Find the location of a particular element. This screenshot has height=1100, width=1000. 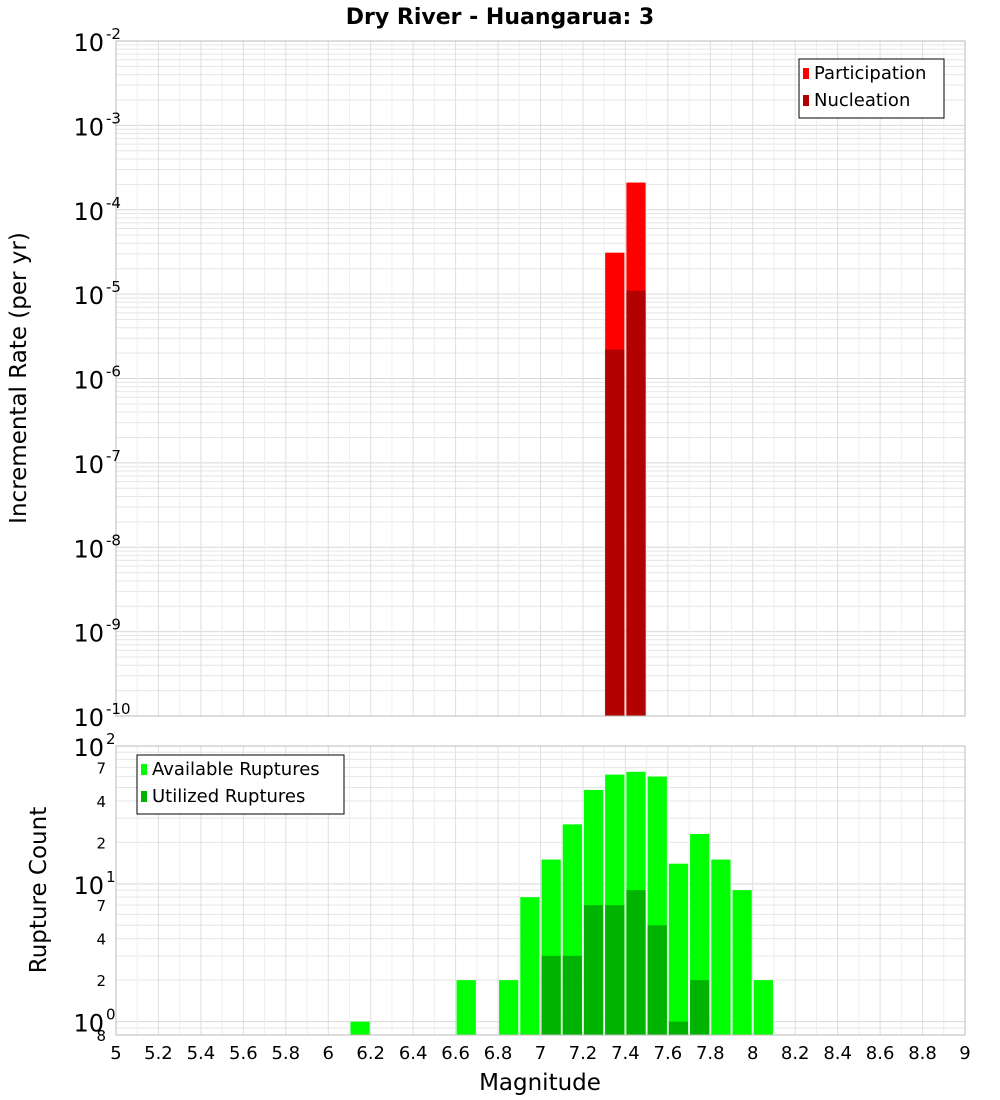

y-tick-exponent: -4 is located at coordinates (113, 203).